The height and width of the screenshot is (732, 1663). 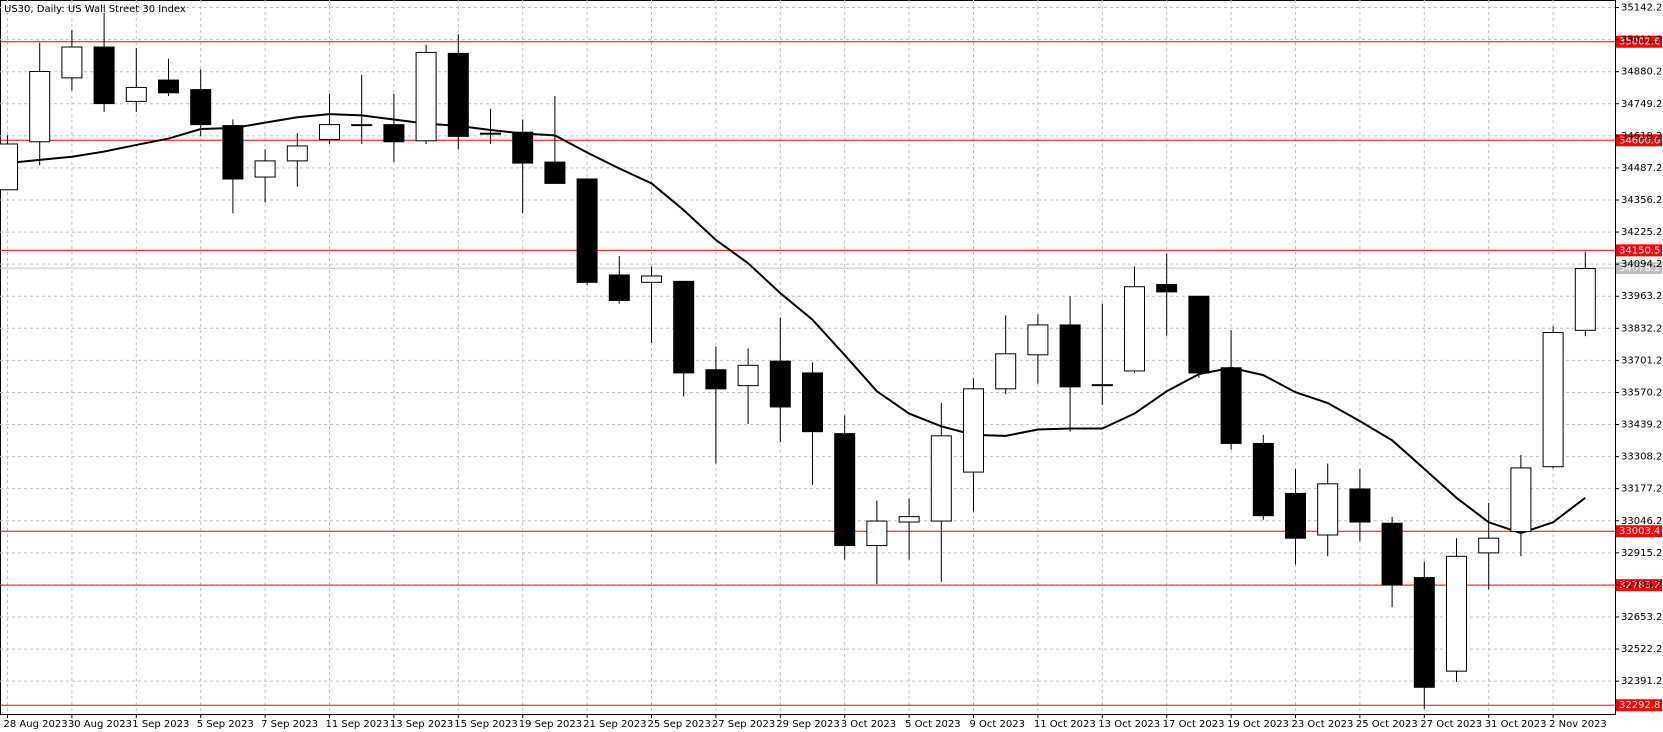 I want to click on y-tick-label: 34094.2, so click(x=1641, y=264).